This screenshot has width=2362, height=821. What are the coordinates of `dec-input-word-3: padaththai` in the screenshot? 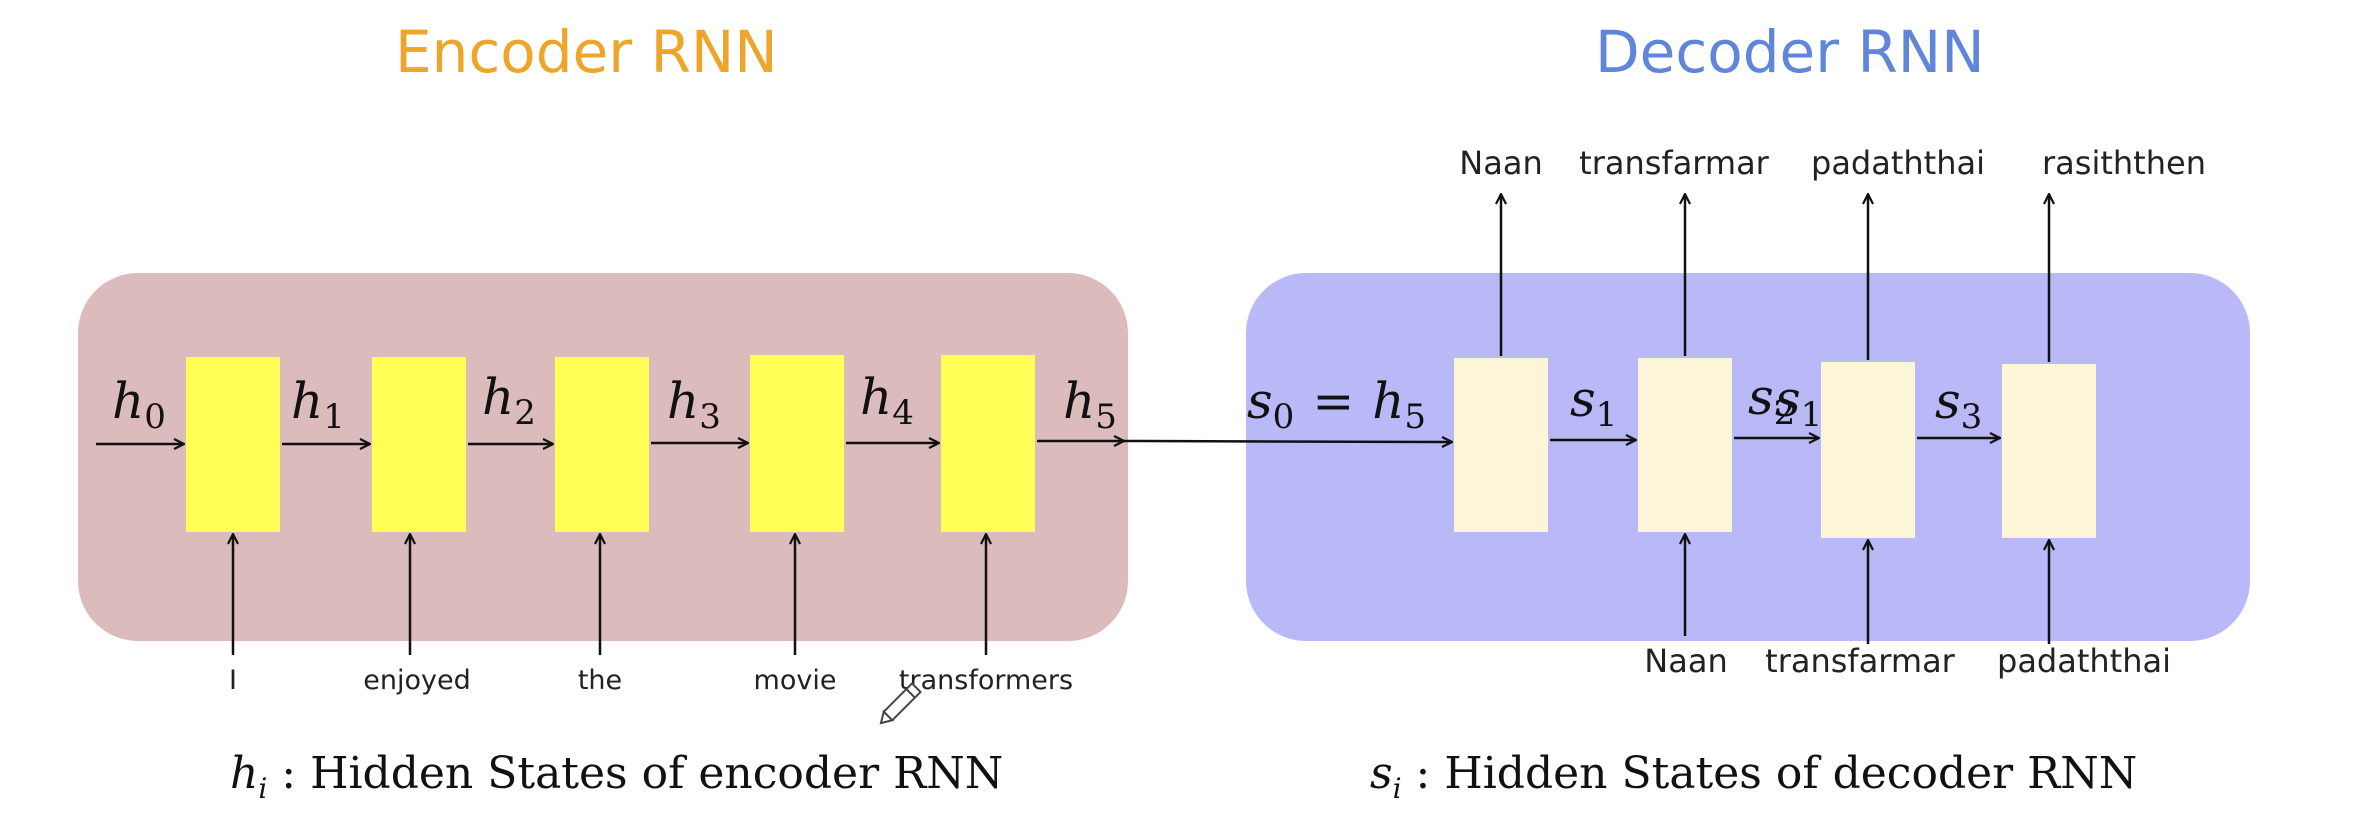 It's located at (2084, 661).